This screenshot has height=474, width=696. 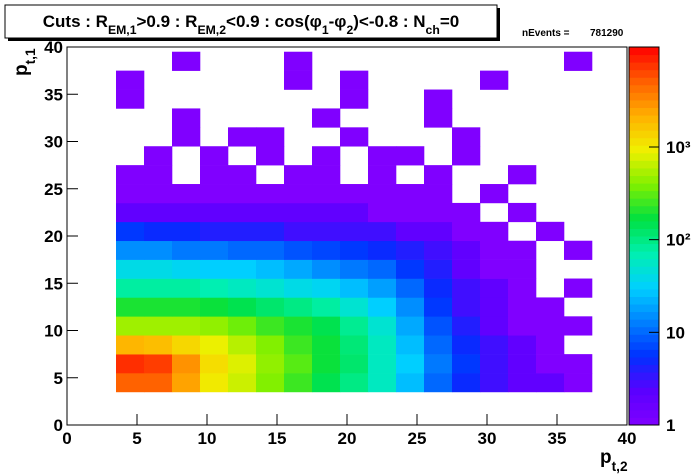 What do you see at coordinates (122, 30) in the screenshot?
I see `subscript: EM,1` at bounding box center [122, 30].